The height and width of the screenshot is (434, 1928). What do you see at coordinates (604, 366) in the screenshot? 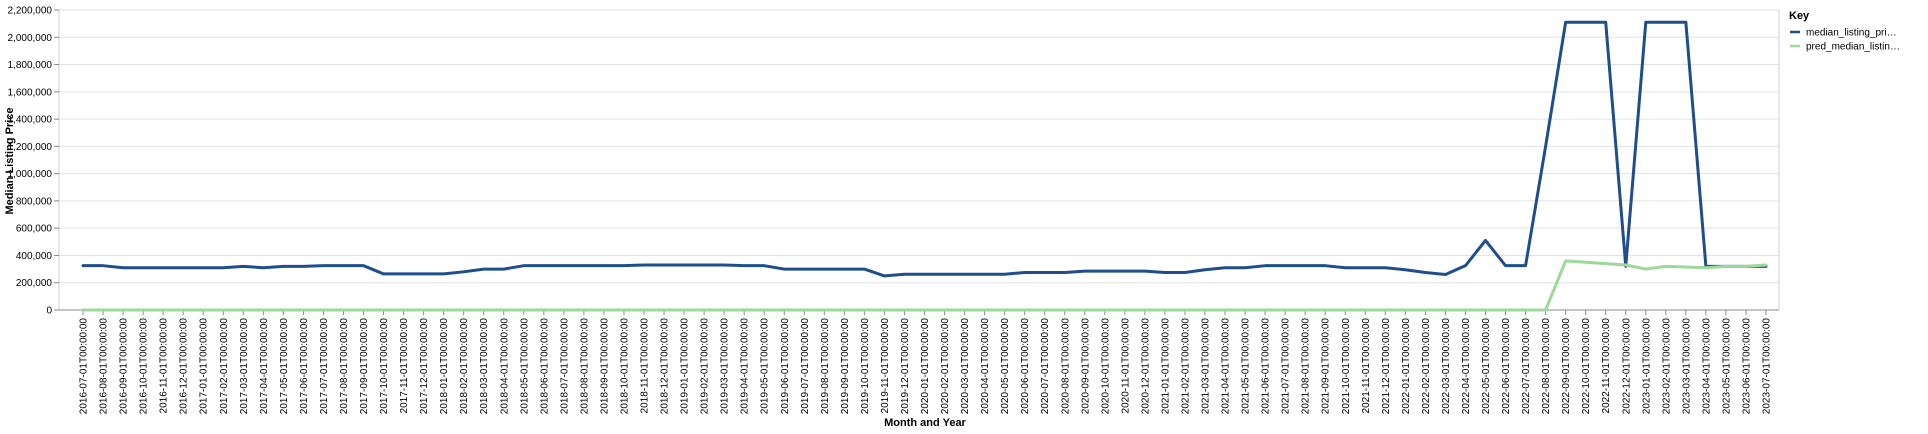
I see `x-tick-label: 2018-09-01T00:00:00` at bounding box center [604, 366].